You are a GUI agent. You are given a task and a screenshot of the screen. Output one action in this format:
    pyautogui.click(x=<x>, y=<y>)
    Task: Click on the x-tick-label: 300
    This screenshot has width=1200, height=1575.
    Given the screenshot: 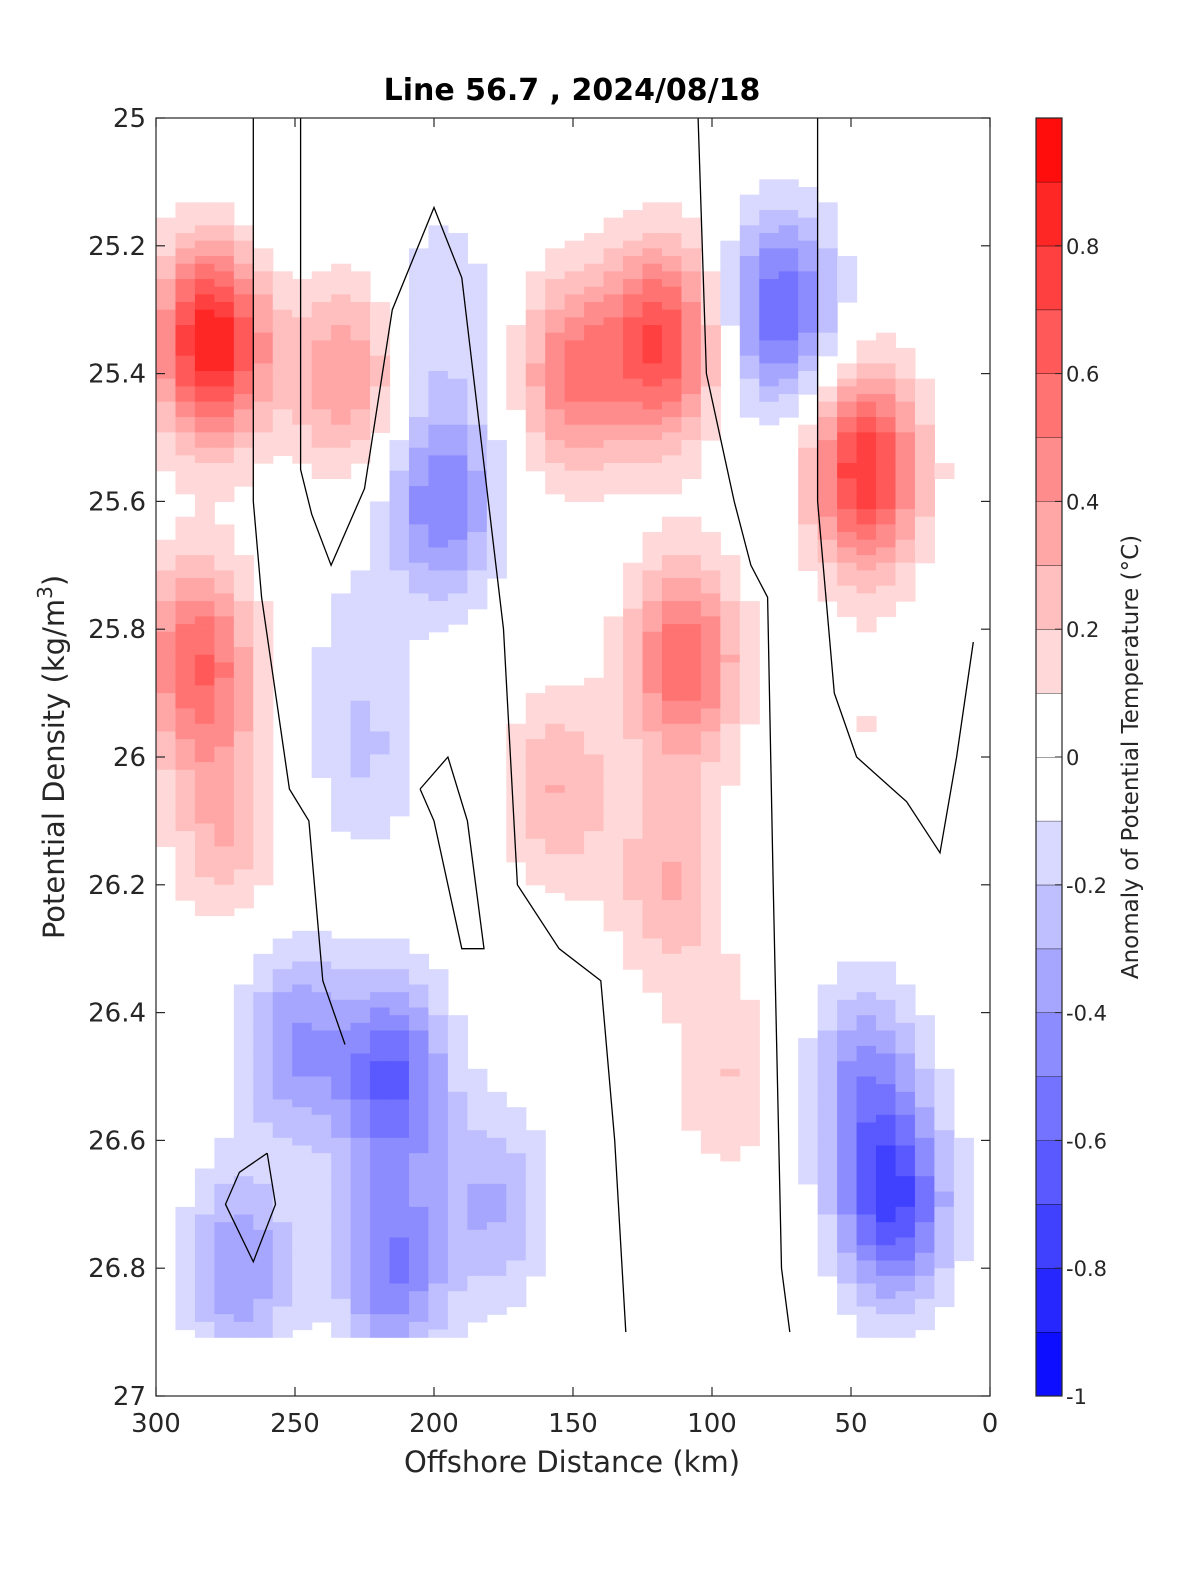 What is the action you would take?
    pyautogui.click(x=156, y=1424)
    